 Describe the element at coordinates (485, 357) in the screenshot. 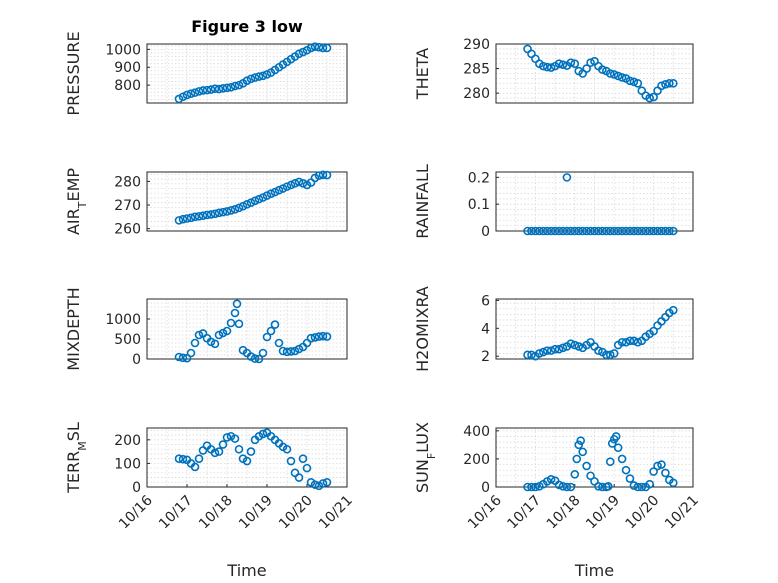

I see `y-tick-label: 2` at that location.